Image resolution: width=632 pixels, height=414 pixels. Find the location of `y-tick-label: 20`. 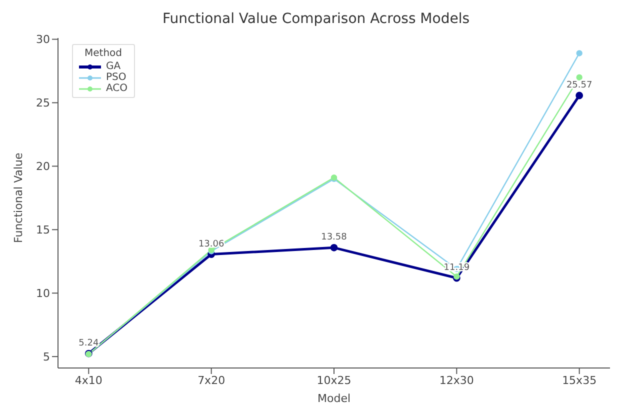

y-tick-label: 20 is located at coordinates (43, 167).